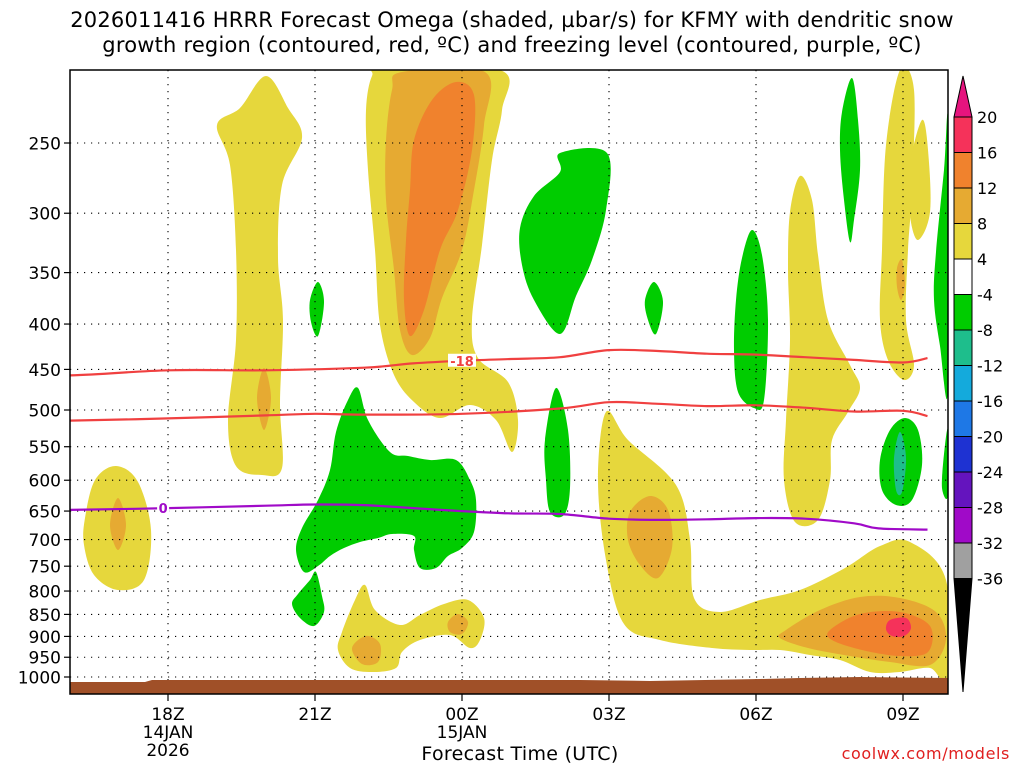  I want to click on y-tick-label: 300, so click(45, 215).